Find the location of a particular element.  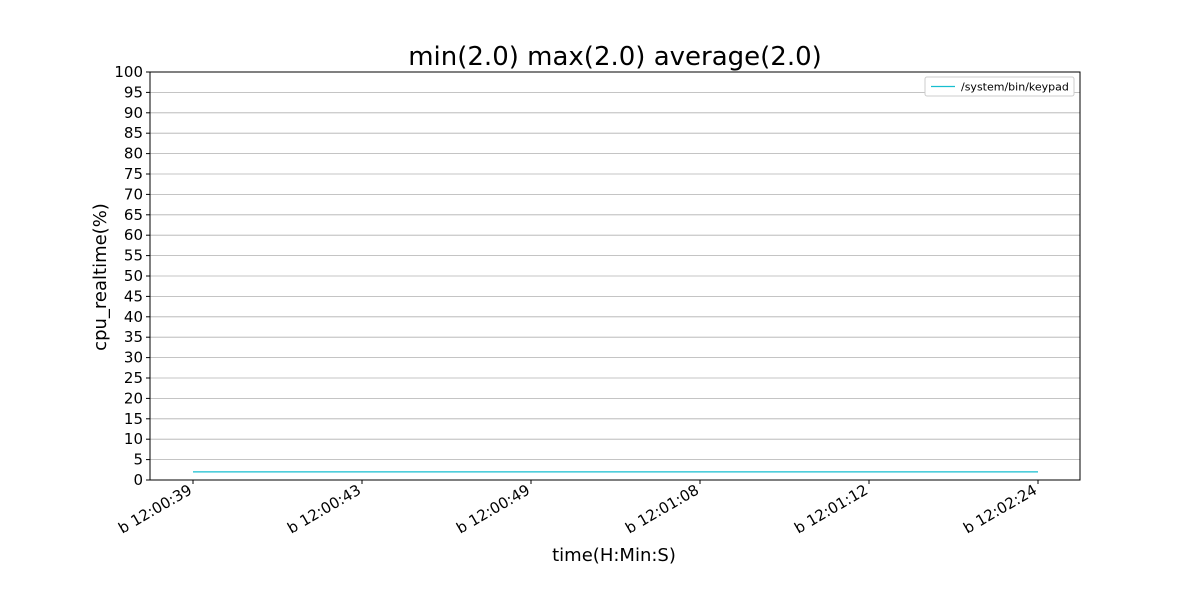

x-tick-label: b 12:00:49 is located at coordinates (493, 509).